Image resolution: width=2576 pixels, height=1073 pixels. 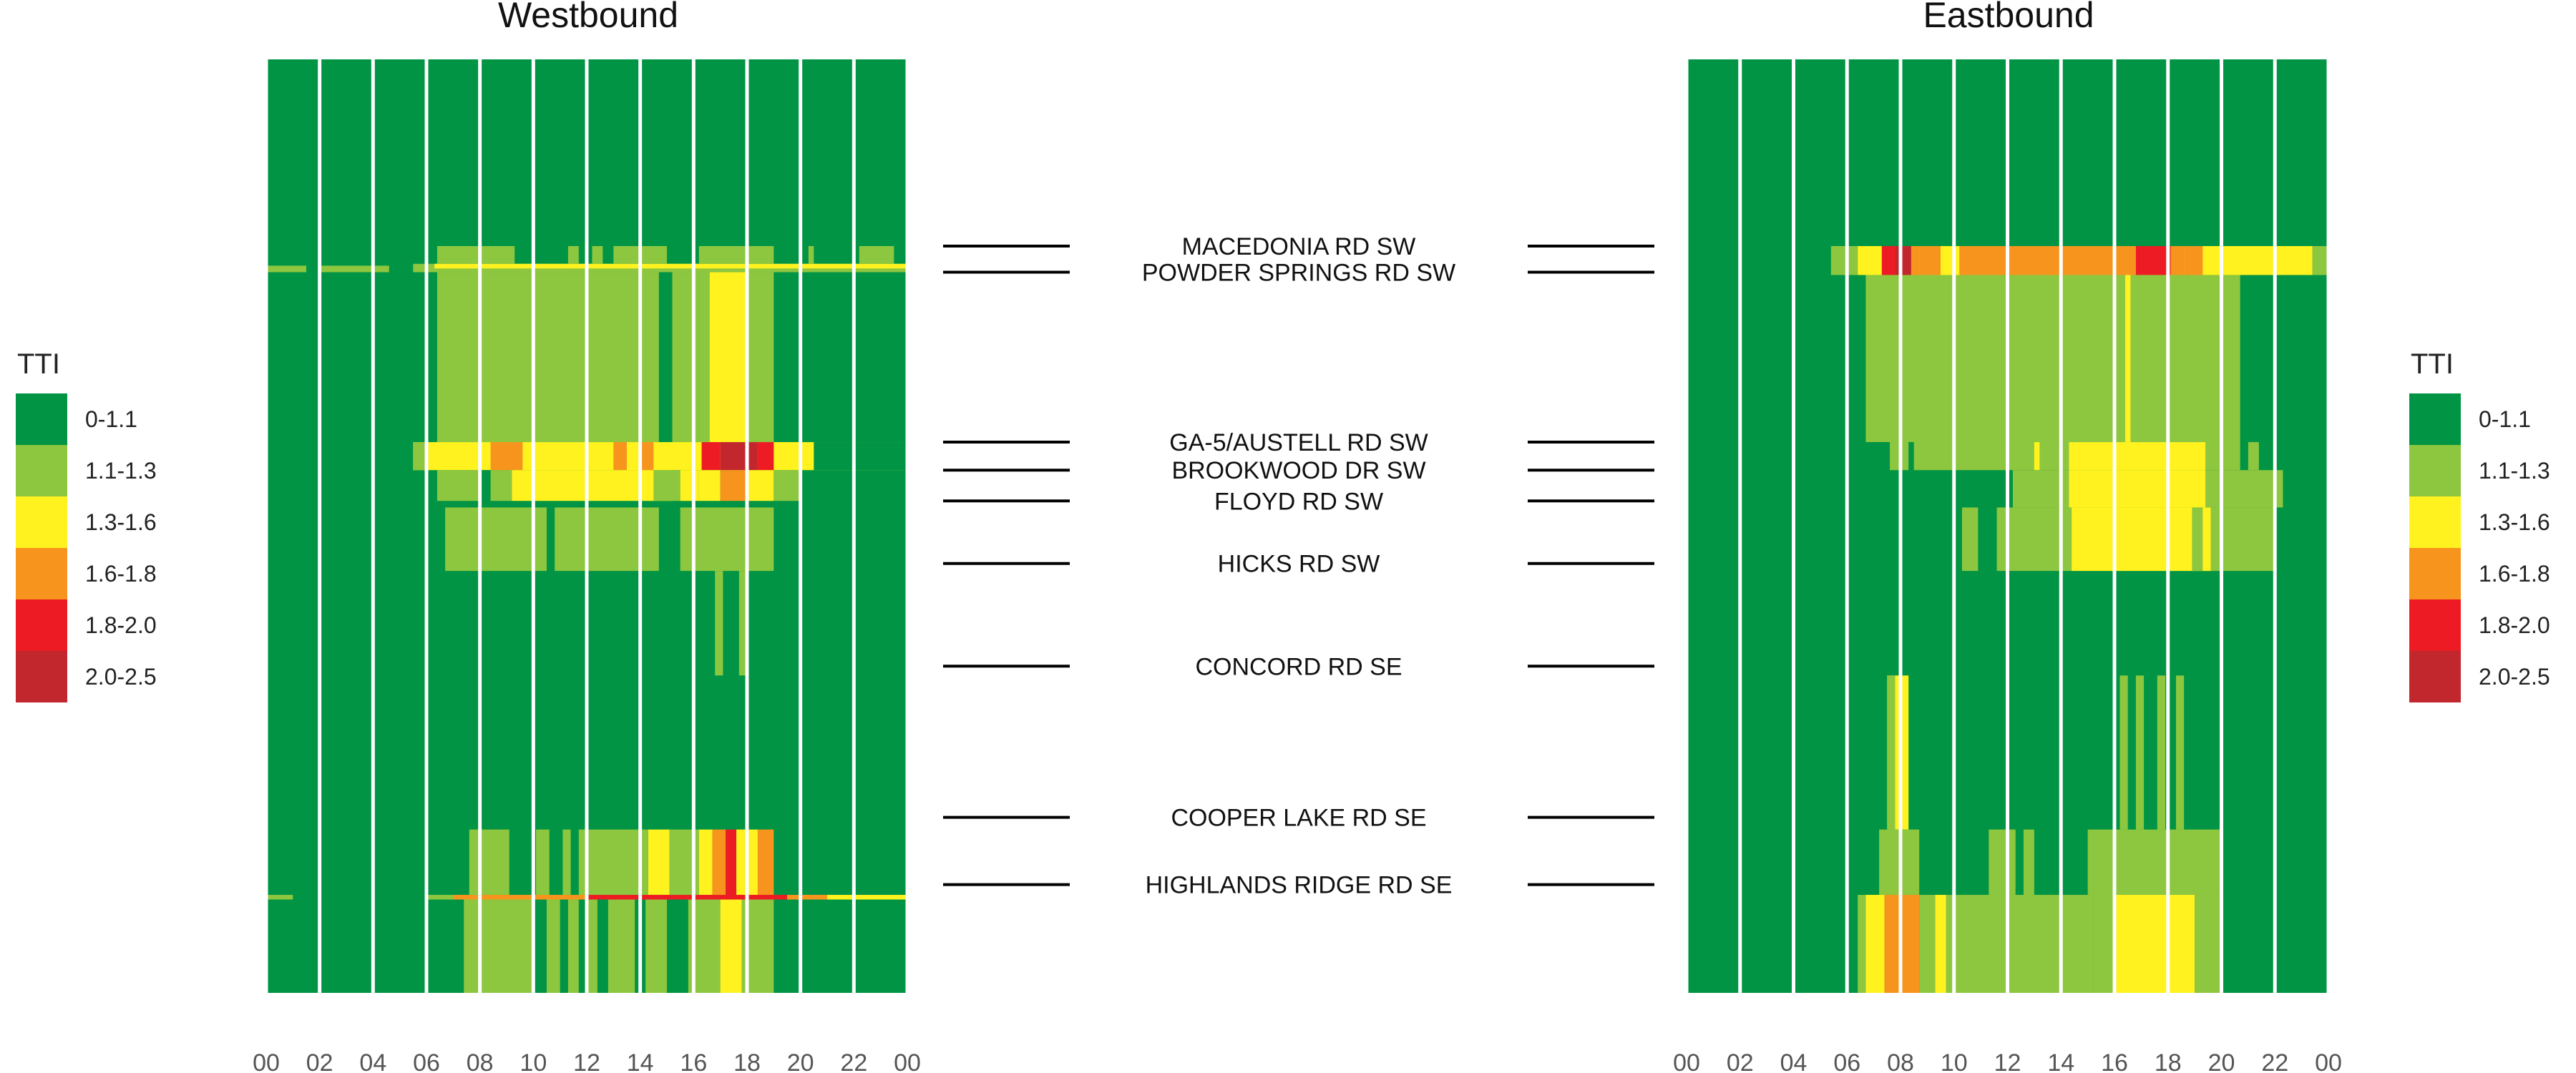 What do you see at coordinates (2007, 1061) in the screenshot?
I see `eastbound-tick-label: 12` at bounding box center [2007, 1061].